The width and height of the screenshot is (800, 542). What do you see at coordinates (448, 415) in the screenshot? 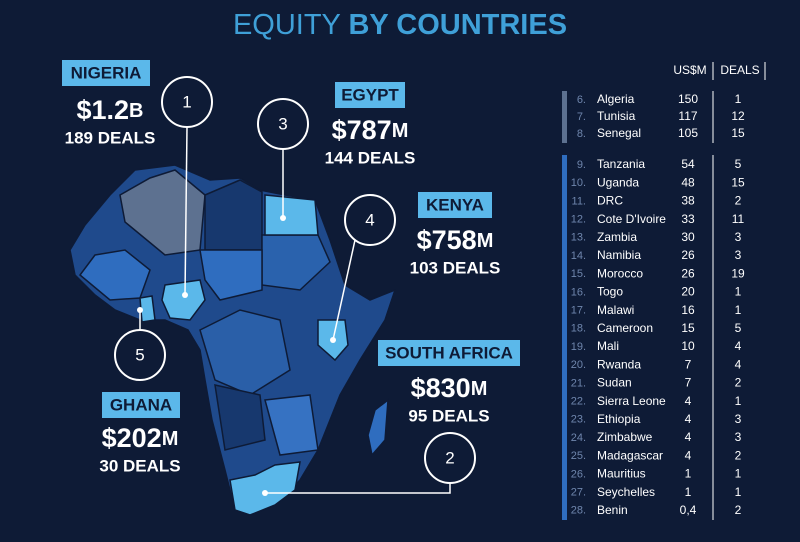
I see `deals: 95 DEALS` at bounding box center [448, 415].